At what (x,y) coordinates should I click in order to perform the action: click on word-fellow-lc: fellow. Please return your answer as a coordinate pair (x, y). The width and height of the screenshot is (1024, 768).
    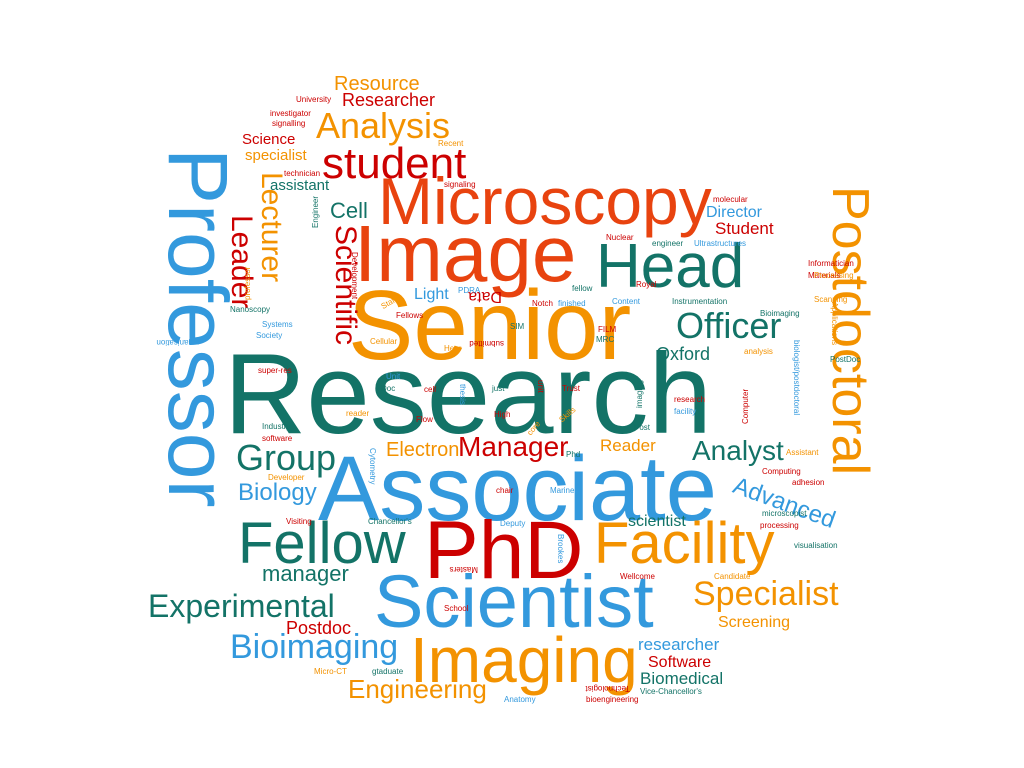
    Looking at the image, I should click on (582, 288).